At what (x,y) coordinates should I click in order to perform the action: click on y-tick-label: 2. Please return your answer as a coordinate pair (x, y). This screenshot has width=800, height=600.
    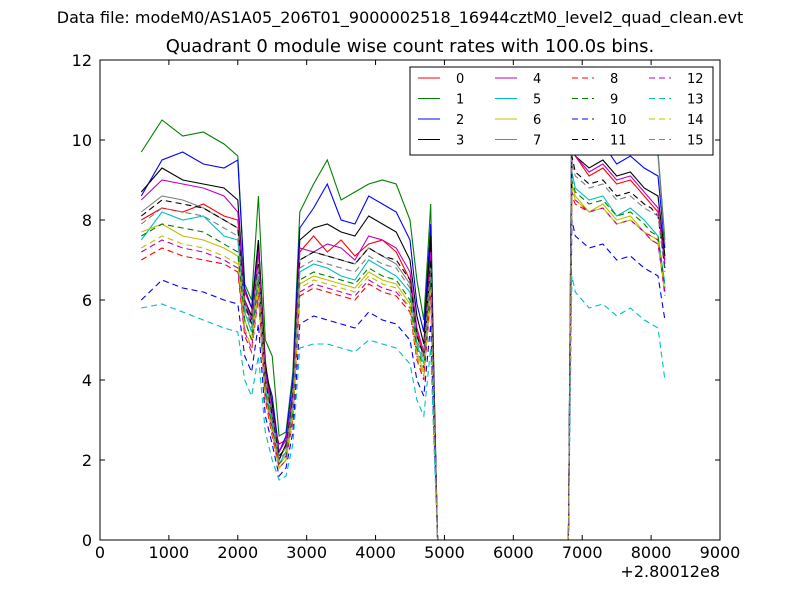
    Looking at the image, I should click on (87, 460).